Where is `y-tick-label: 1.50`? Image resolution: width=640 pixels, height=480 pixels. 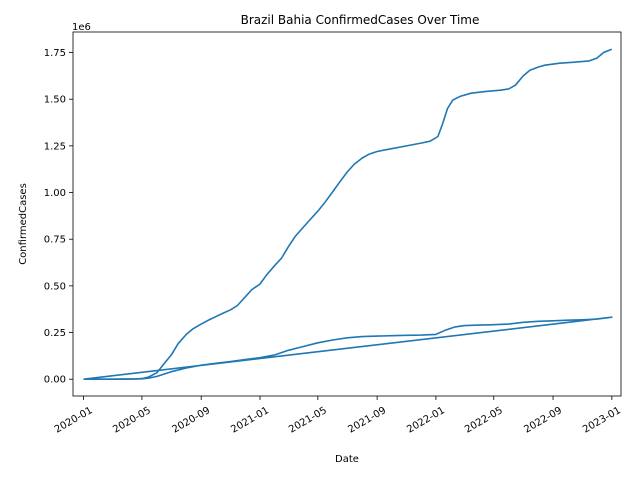 y-tick-label: 1.50 is located at coordinates (55, 100).